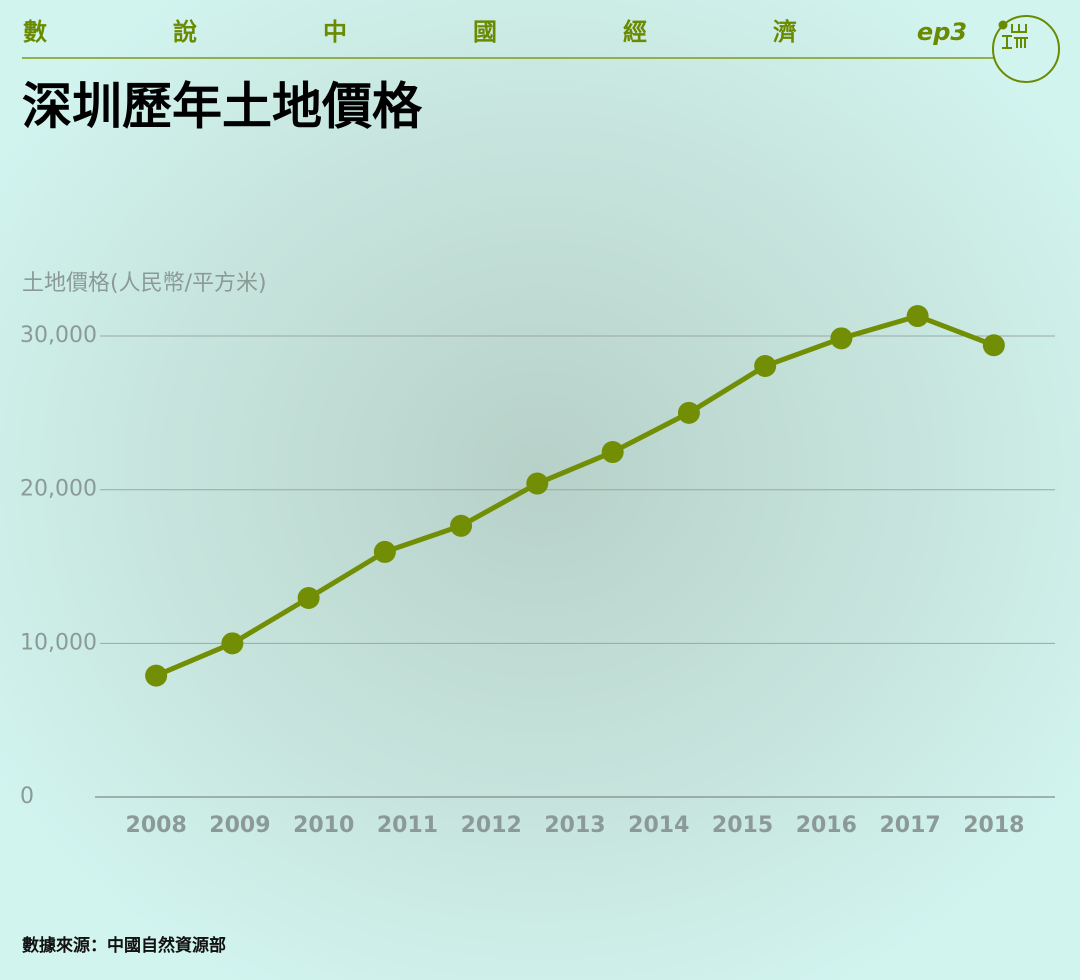 This screenshot has width=1080, height=980. Describe the element at coordinates (742, 825) in the screenshot. I see `x-tick-label: 2015` at that location.